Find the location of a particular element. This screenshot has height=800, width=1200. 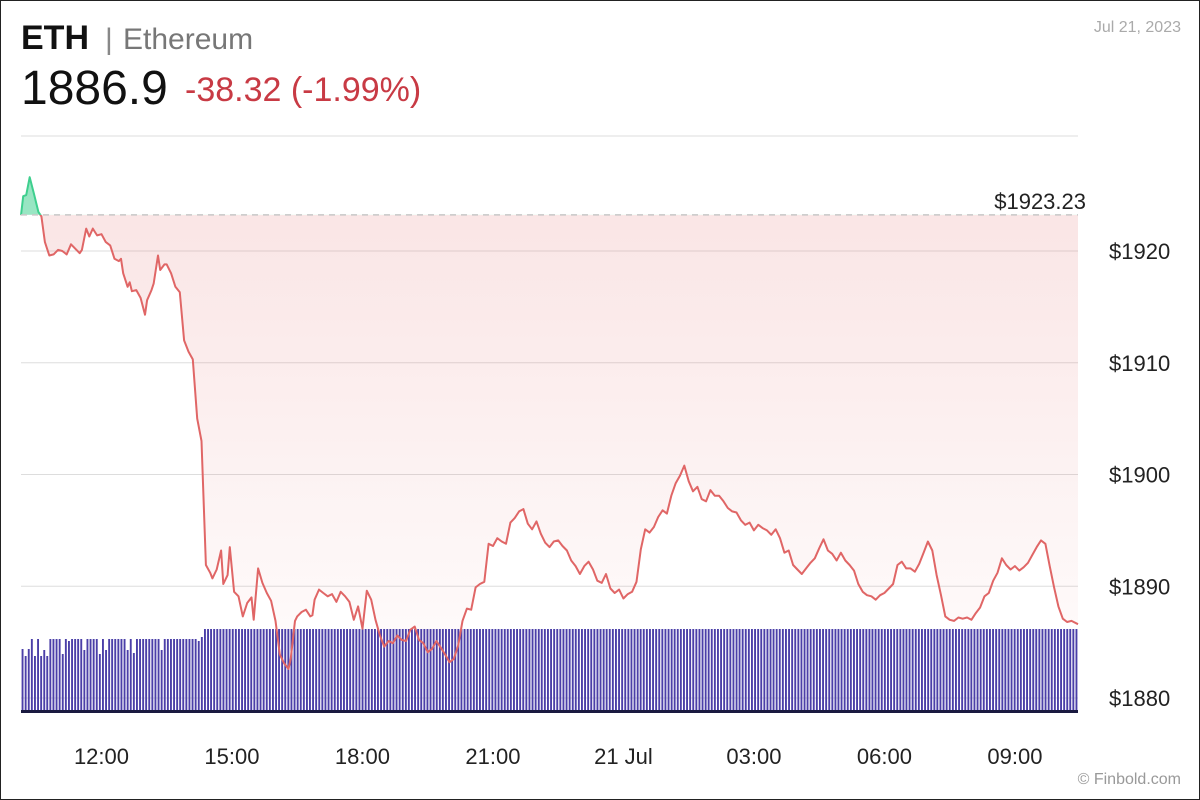

x-tick-label: 21 Jul is located at coordinates (623, 756).